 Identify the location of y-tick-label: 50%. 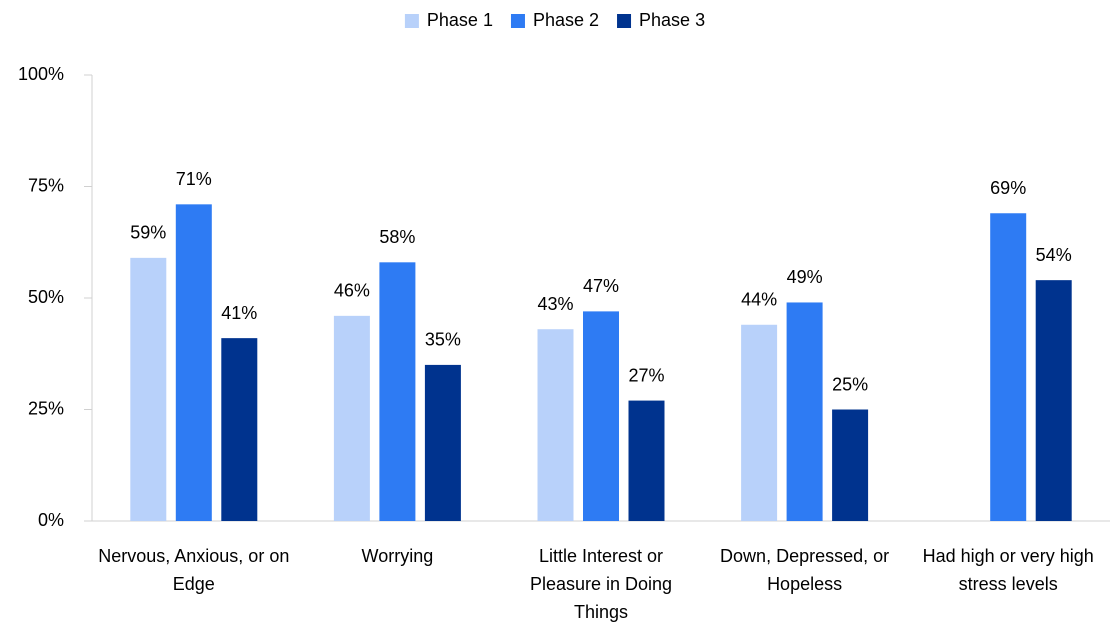
(46, 297).